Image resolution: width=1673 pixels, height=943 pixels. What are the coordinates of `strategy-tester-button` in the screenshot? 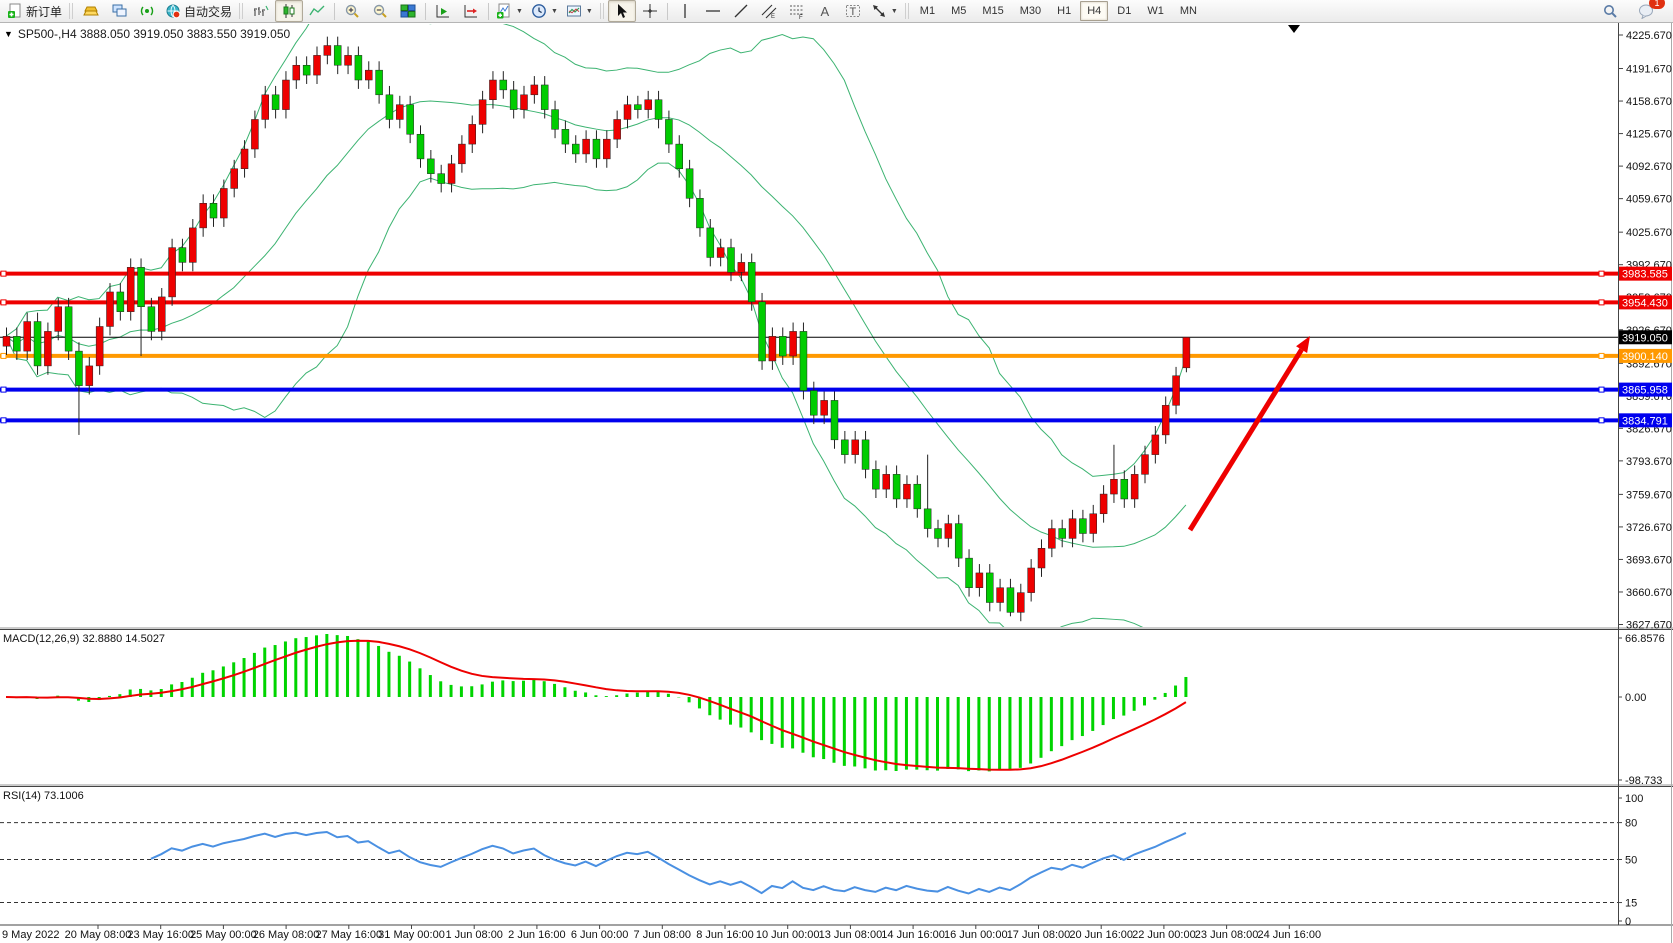 It's located at (147, 11).